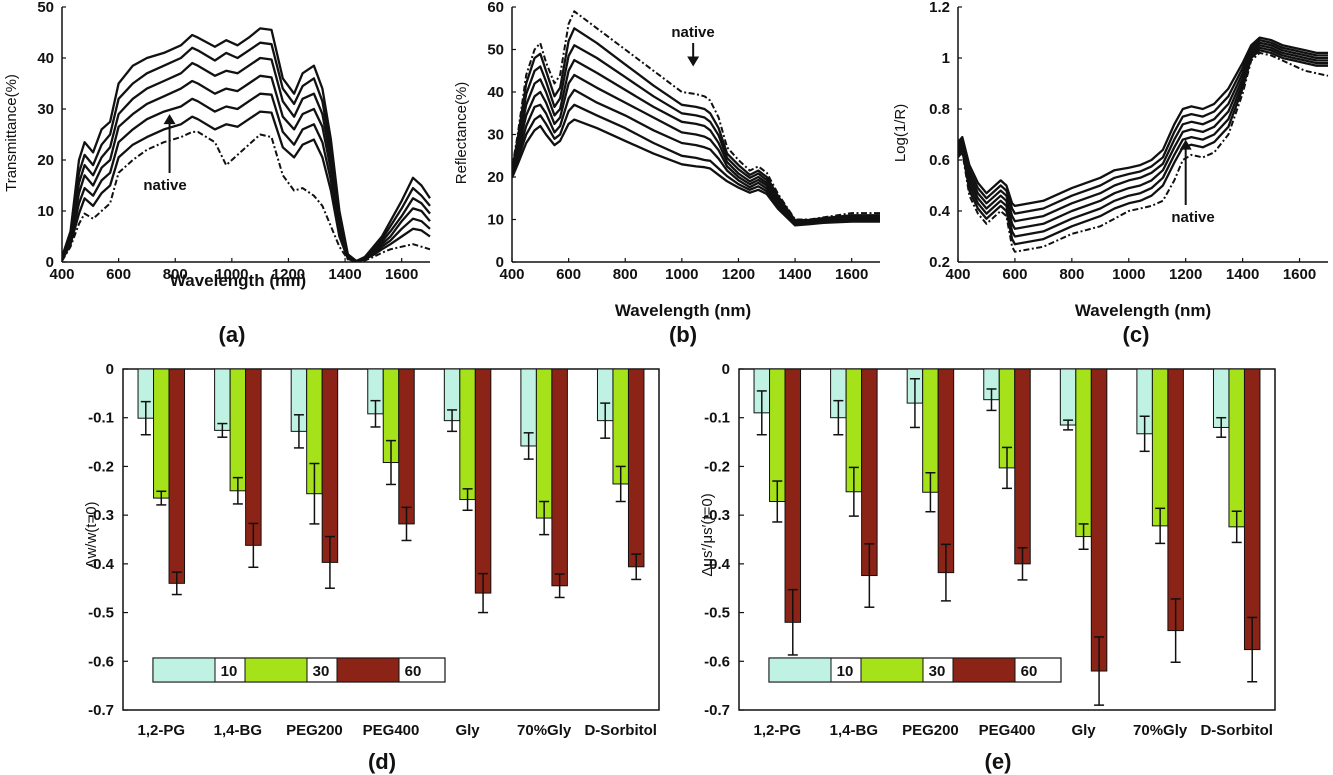 This screenshot has width=1333, height=775. What do you see at coordinates (946, 58) in the screenshot?
I see `y-tick-label: 1` at bounding box center [946, 58].